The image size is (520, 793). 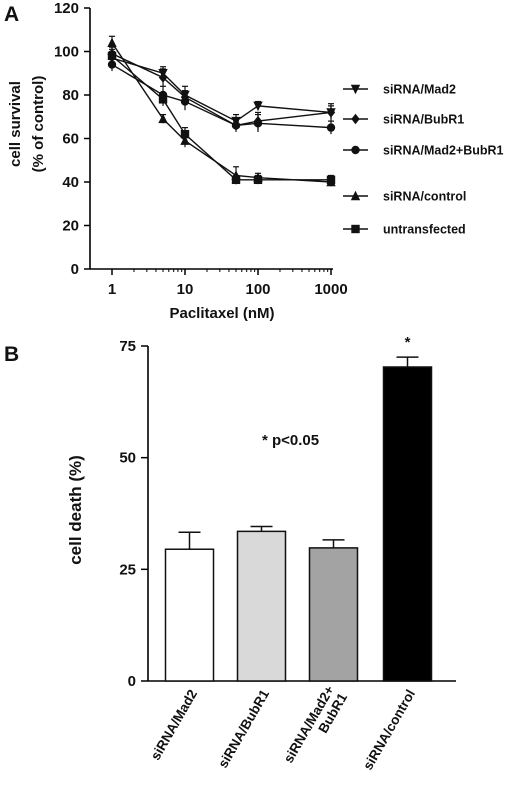 I want to click on panel-b-category-line: siRNA/control, so click(x=389, y=729).